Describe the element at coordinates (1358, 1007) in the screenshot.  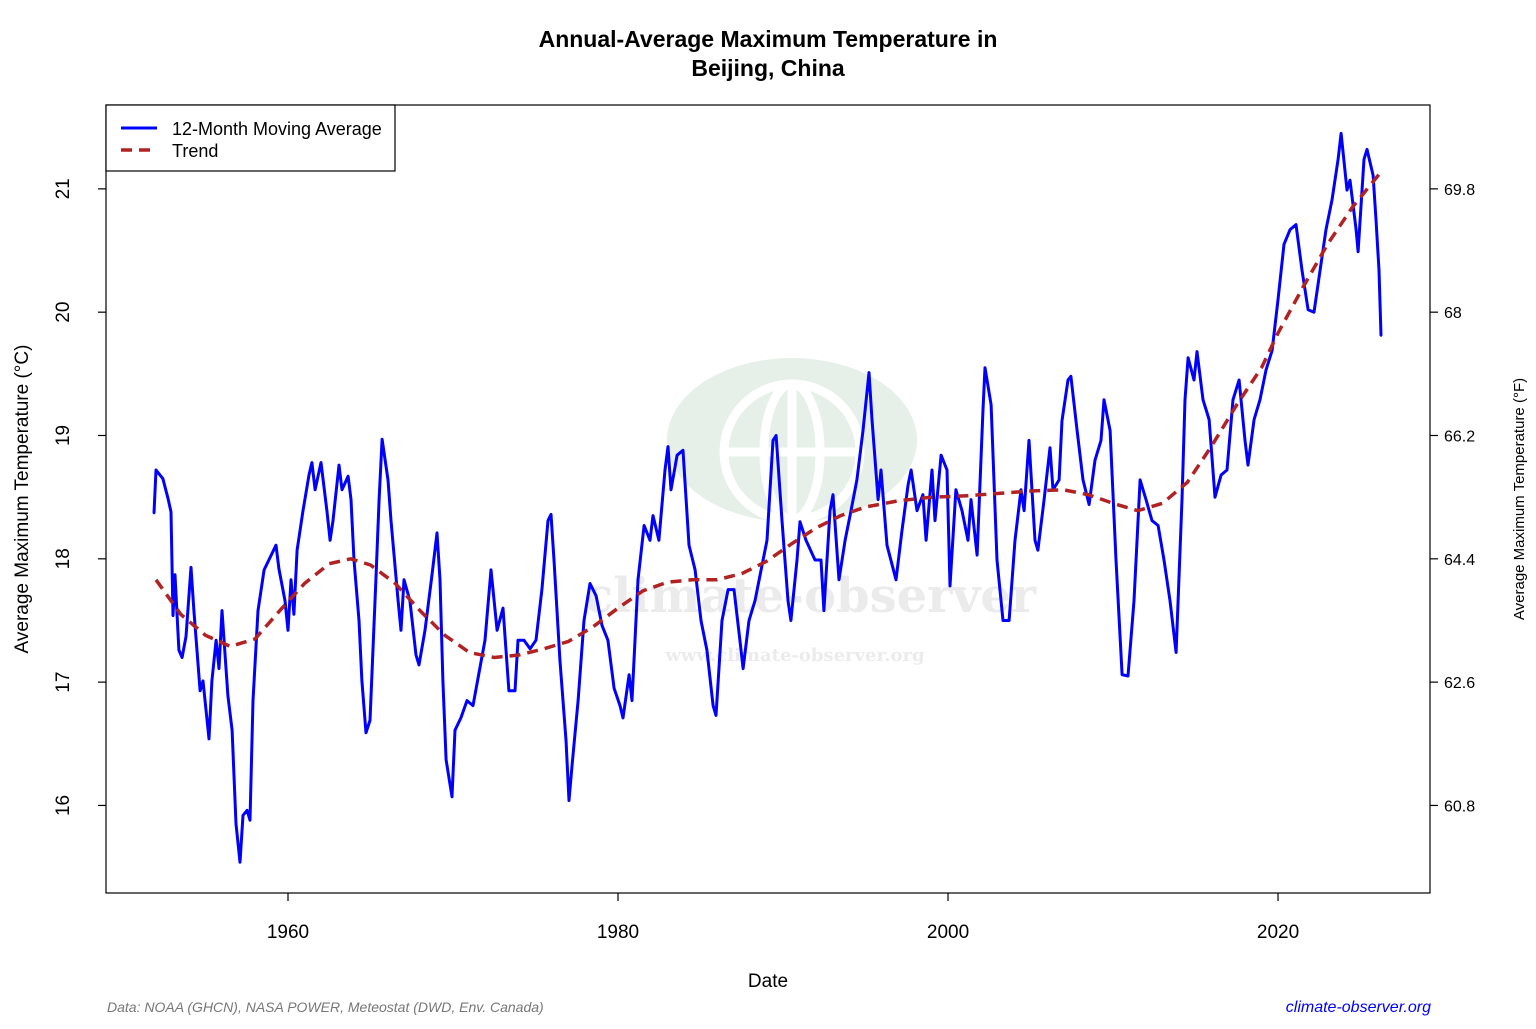
I see `footer-site-link: climate-observer.org` at that location.